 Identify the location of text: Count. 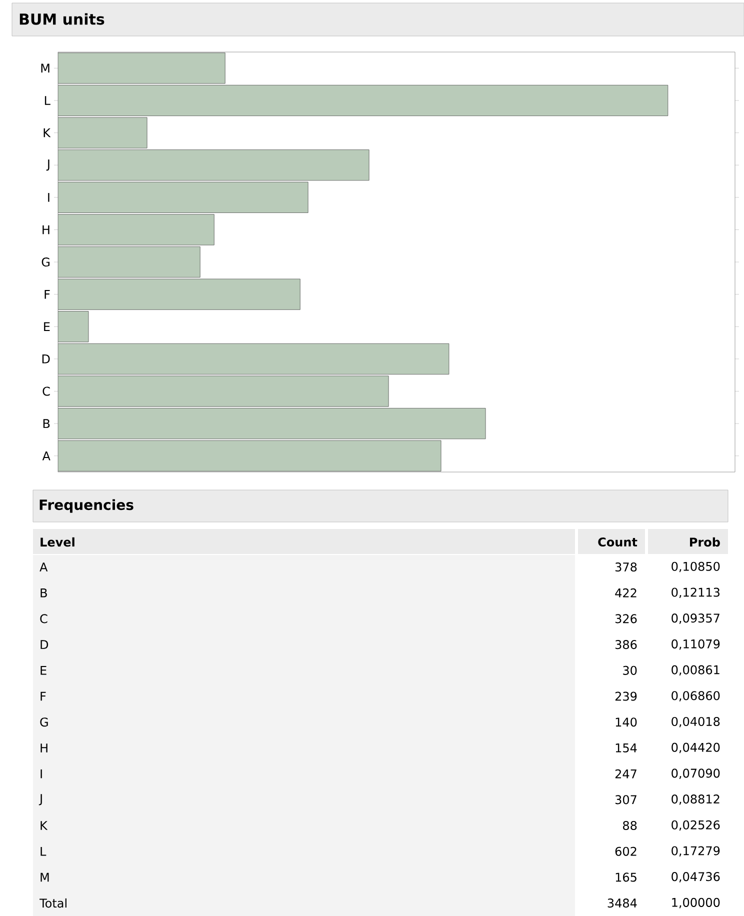
(618, 542).